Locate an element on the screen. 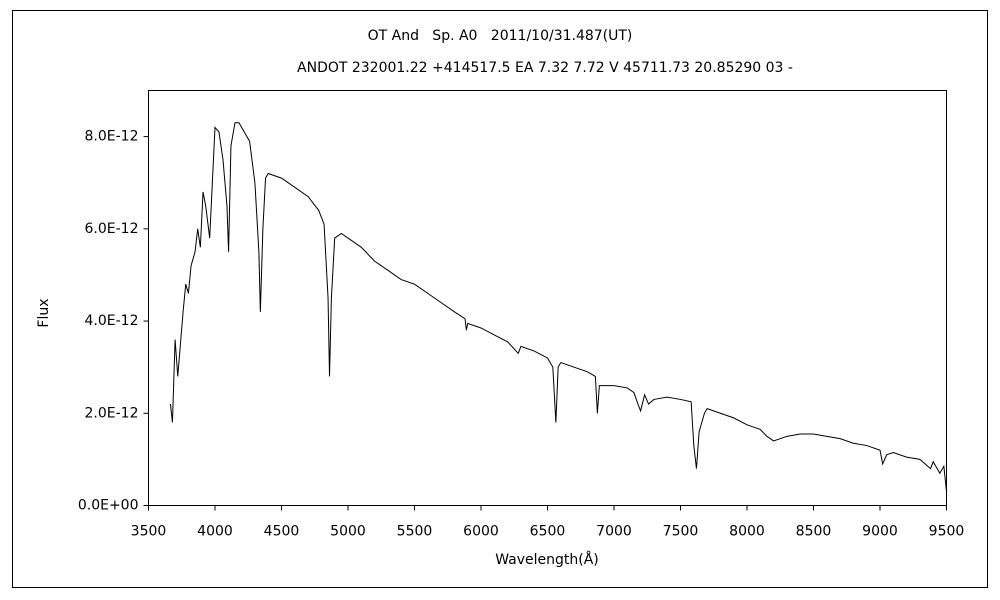 The height and width of the screenshot is (600, 1000). x-tick-label: 9000 is located at coordinates (880, 532).